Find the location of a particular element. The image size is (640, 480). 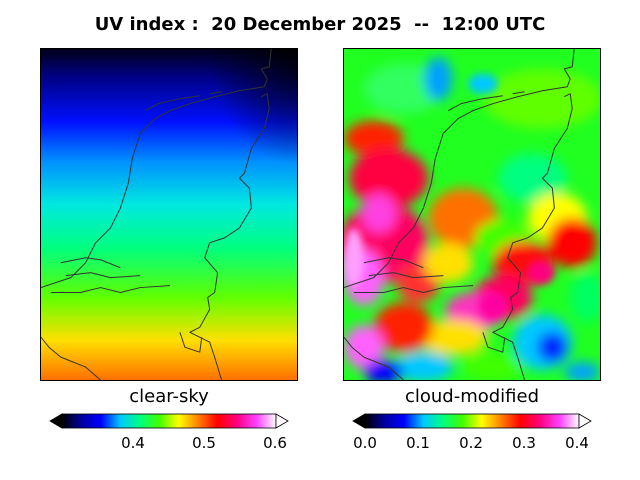

right-tick-0: 0.0 is located at coordinates (365, 443).